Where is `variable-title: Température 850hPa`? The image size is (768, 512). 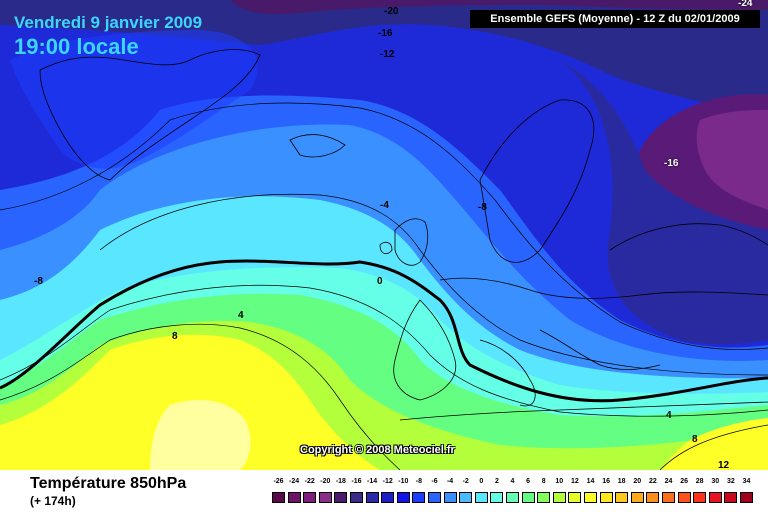
variable-title: Température 850hPa is located at coordinates (108, 483).